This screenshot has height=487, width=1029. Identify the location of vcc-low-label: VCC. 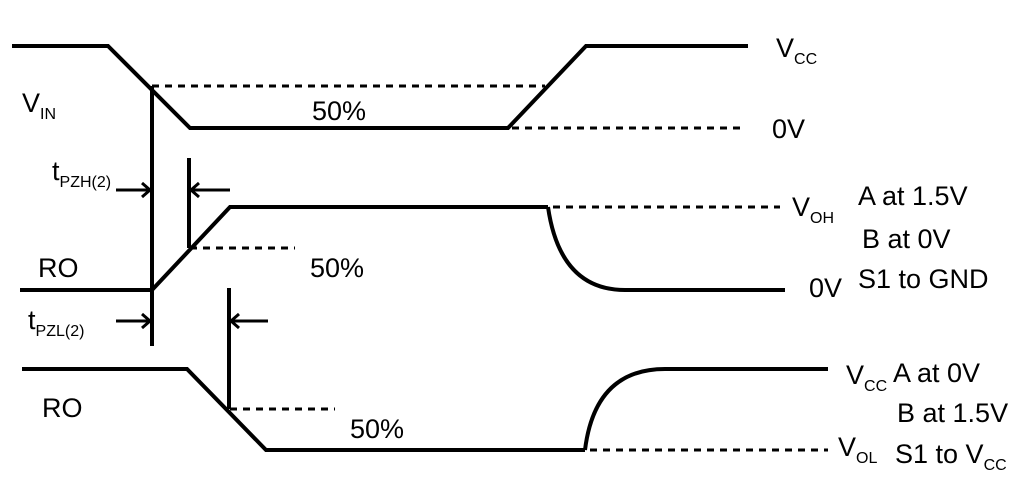
(866, 377).